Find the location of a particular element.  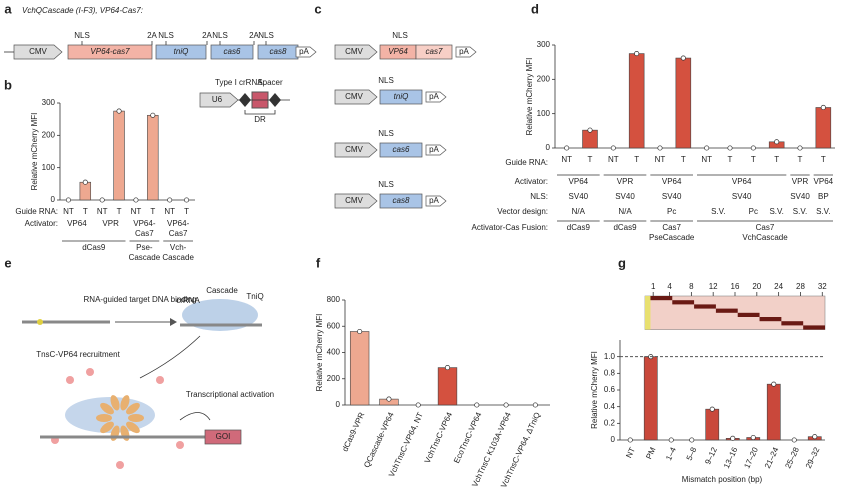

label: VP64- is located at coordinates (178, 223).